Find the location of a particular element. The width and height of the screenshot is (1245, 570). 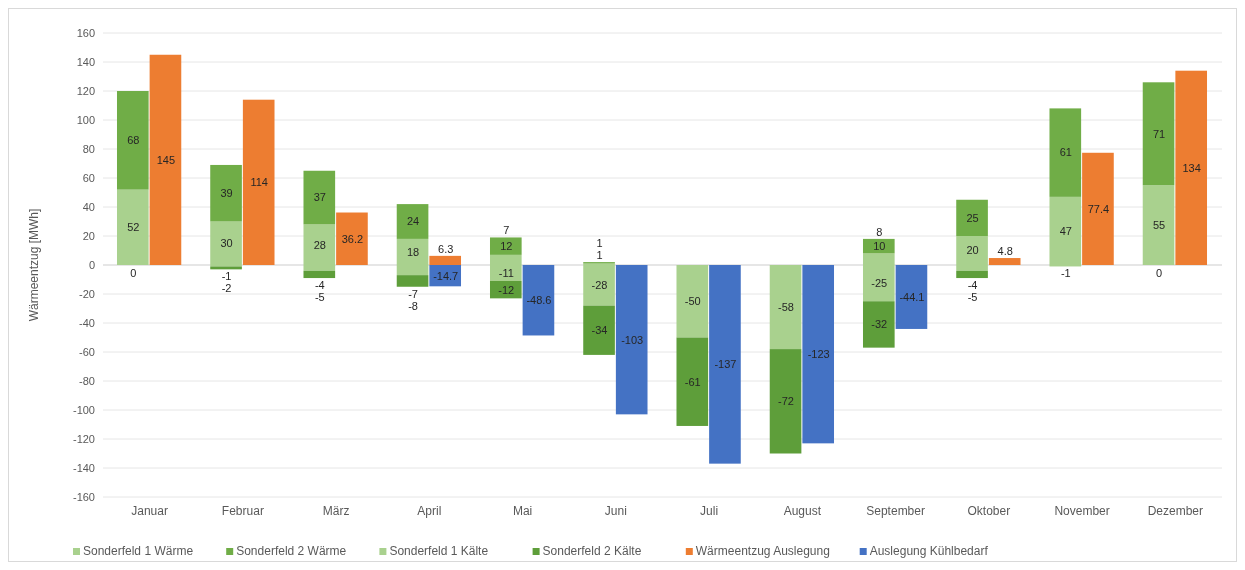

y-tick-label: -40 is located at coordinates (87, 322).